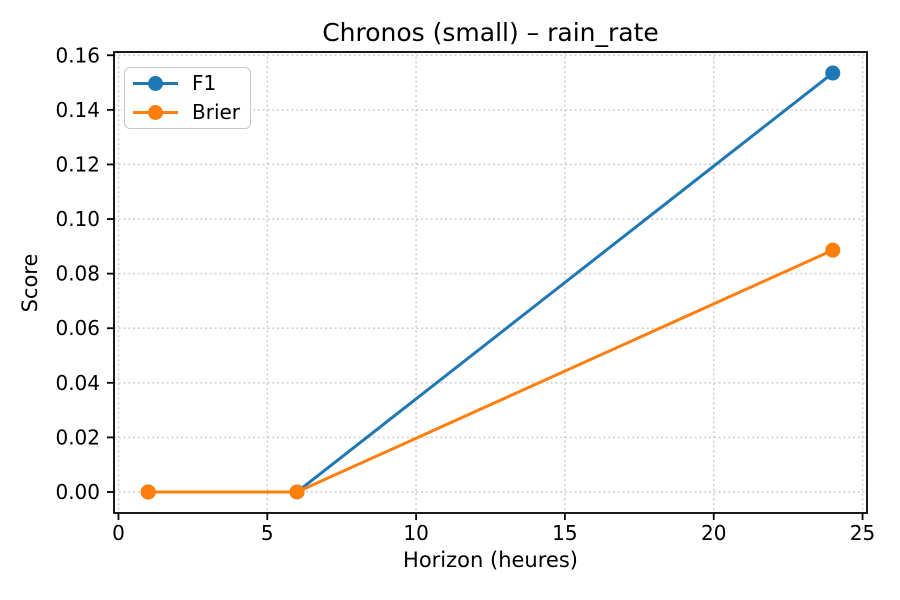  I want to click on y-tick-label: 0.08, so click(77, 274).